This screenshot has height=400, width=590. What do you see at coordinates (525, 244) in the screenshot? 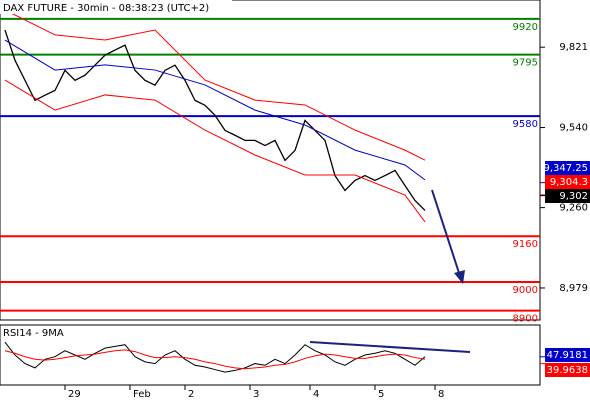
I see `level-label: 9160` at bounding box center [525, 244].